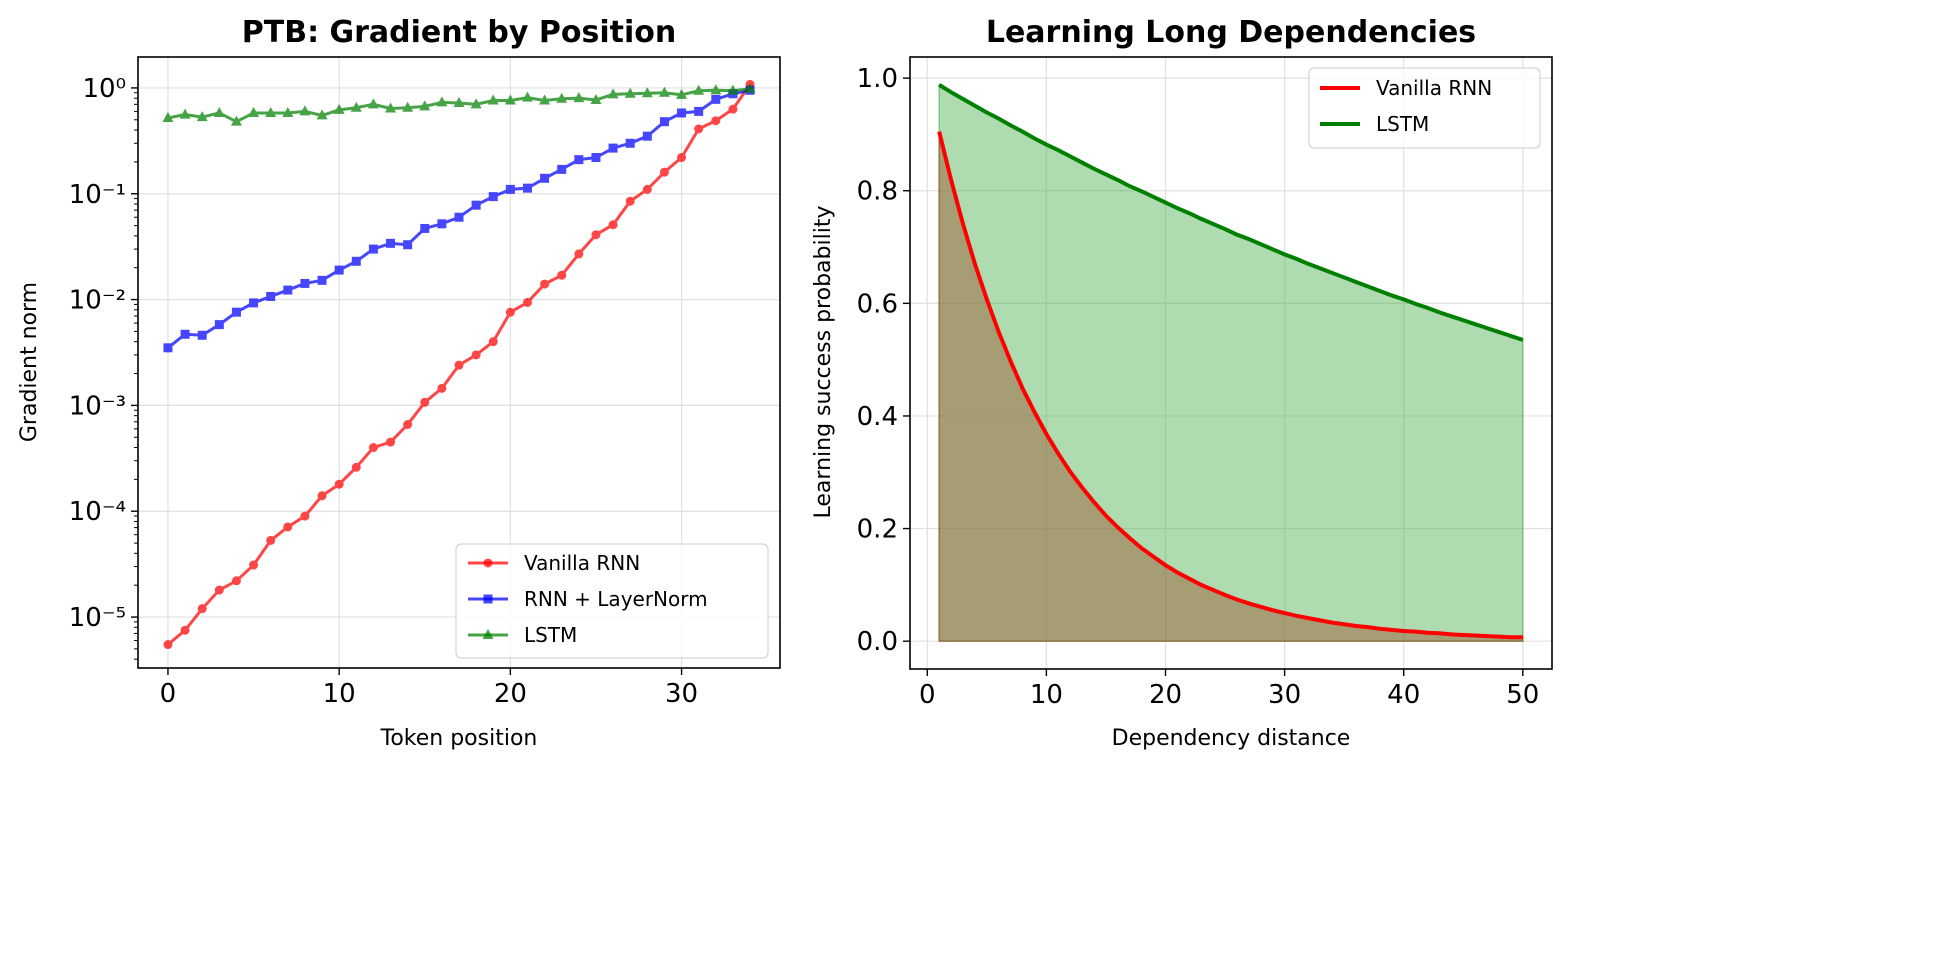  Describe the element at coordinates (823, 362) in the screenshot. I see `y-axis-label: Learning success probability` at that location.